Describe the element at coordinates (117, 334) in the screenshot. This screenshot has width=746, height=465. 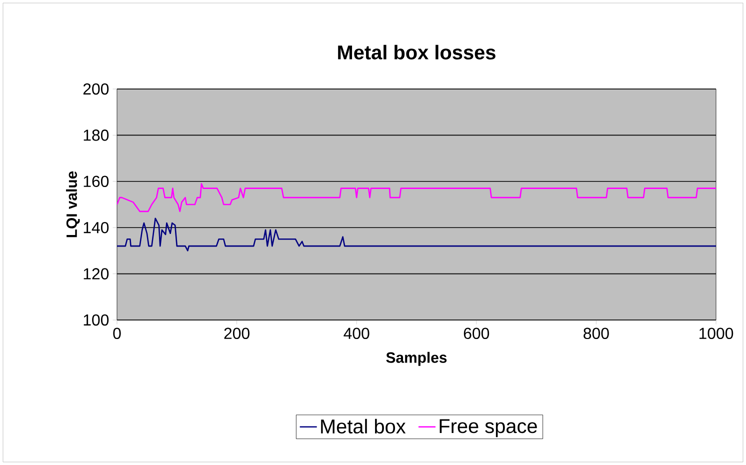
I see `x-tick-label: 0` at that location.